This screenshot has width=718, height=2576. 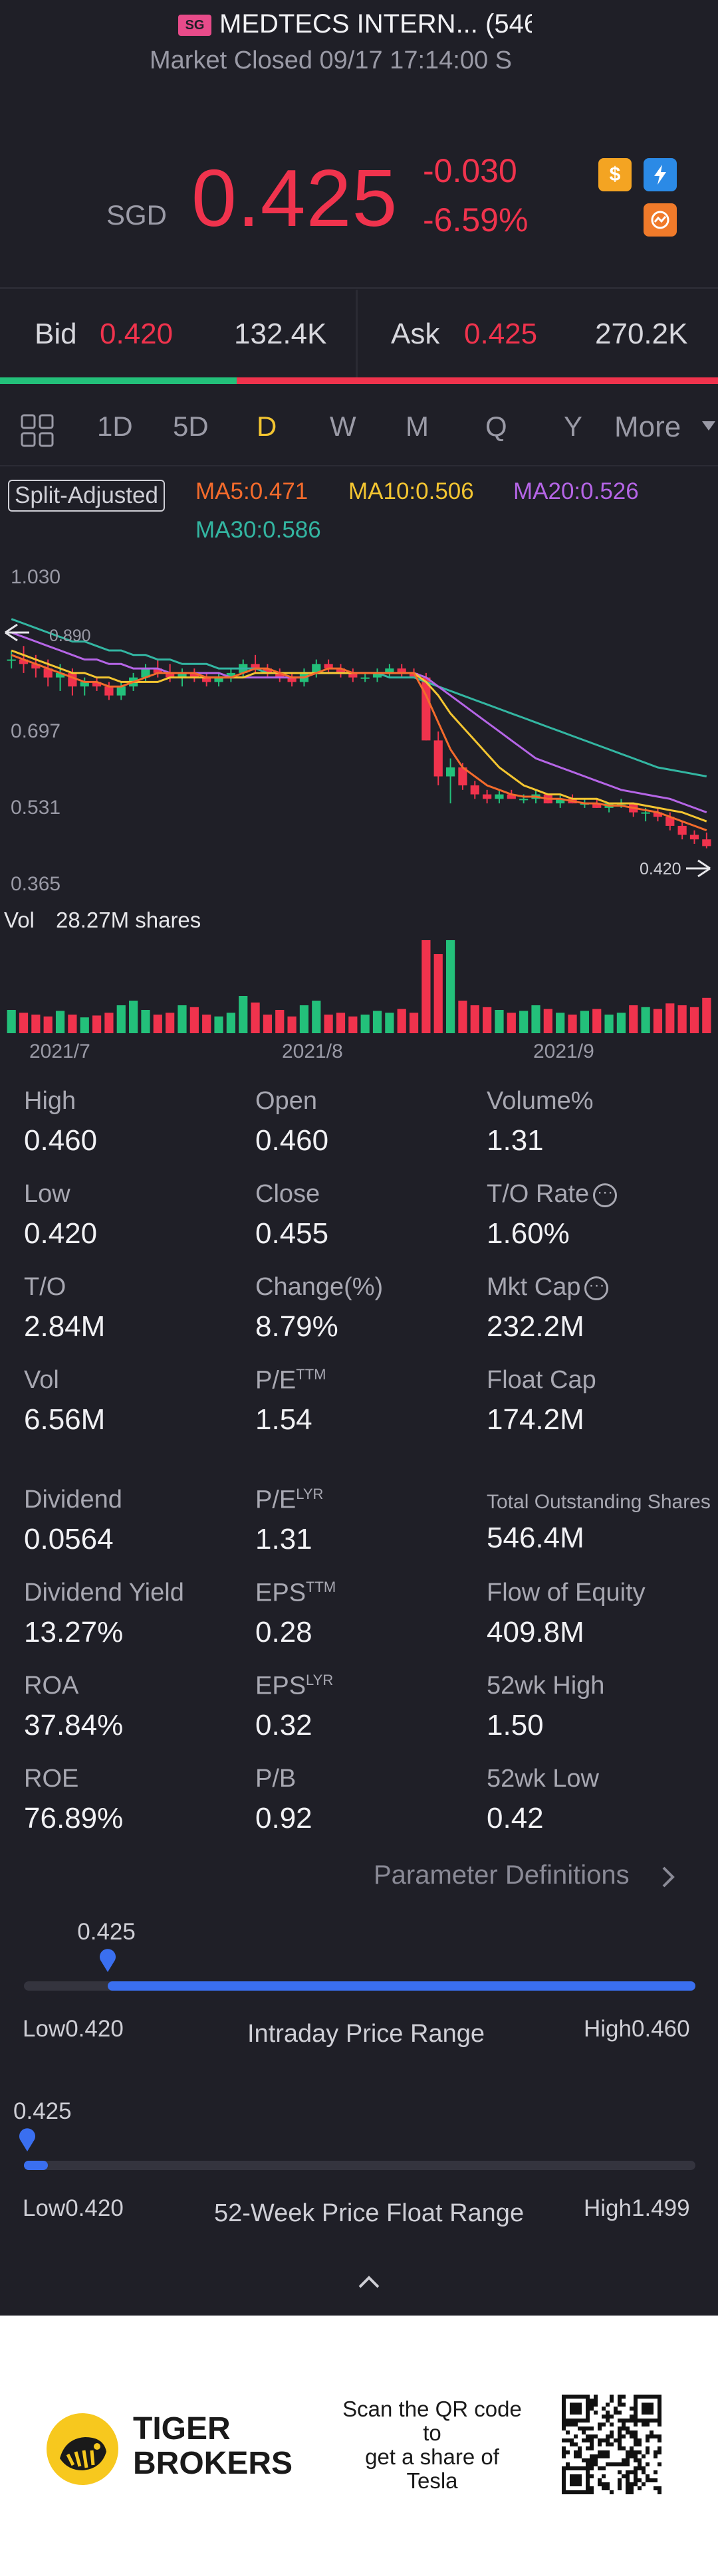 What do you see at coordinates (502, 1875) in the screenshot?
I see `parameter-definitions-link: Parameter Definitions` at bounding box center [502, 1875].